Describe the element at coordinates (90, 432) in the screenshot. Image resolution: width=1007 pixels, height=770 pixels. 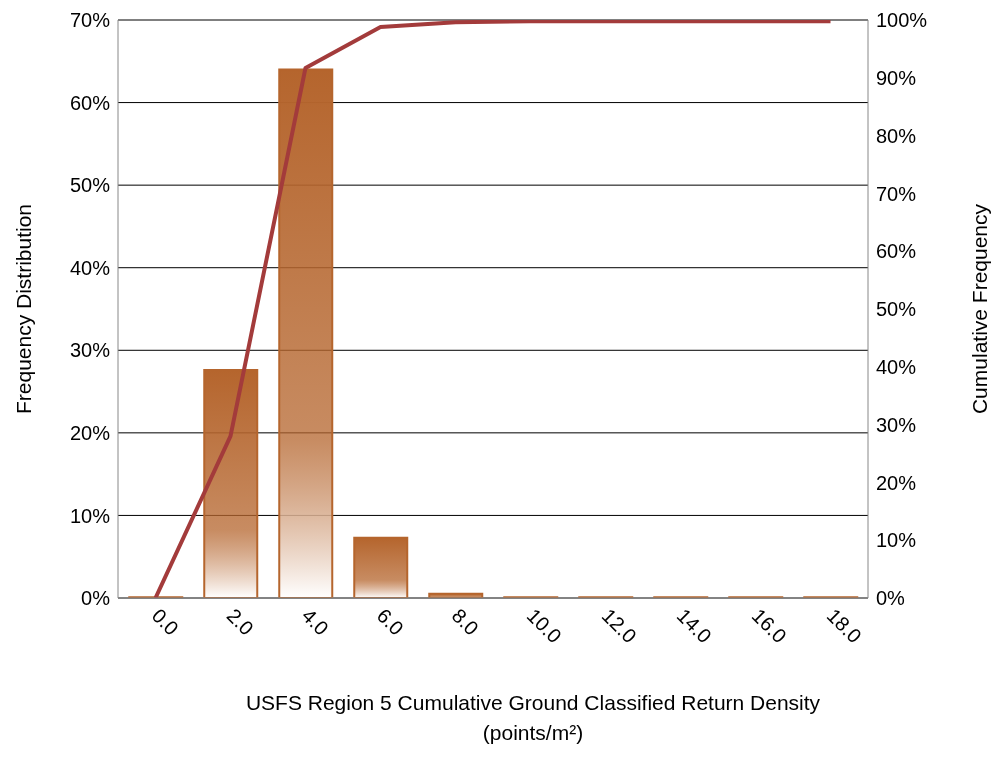
I see `y-tick-label: 20%` at that location.